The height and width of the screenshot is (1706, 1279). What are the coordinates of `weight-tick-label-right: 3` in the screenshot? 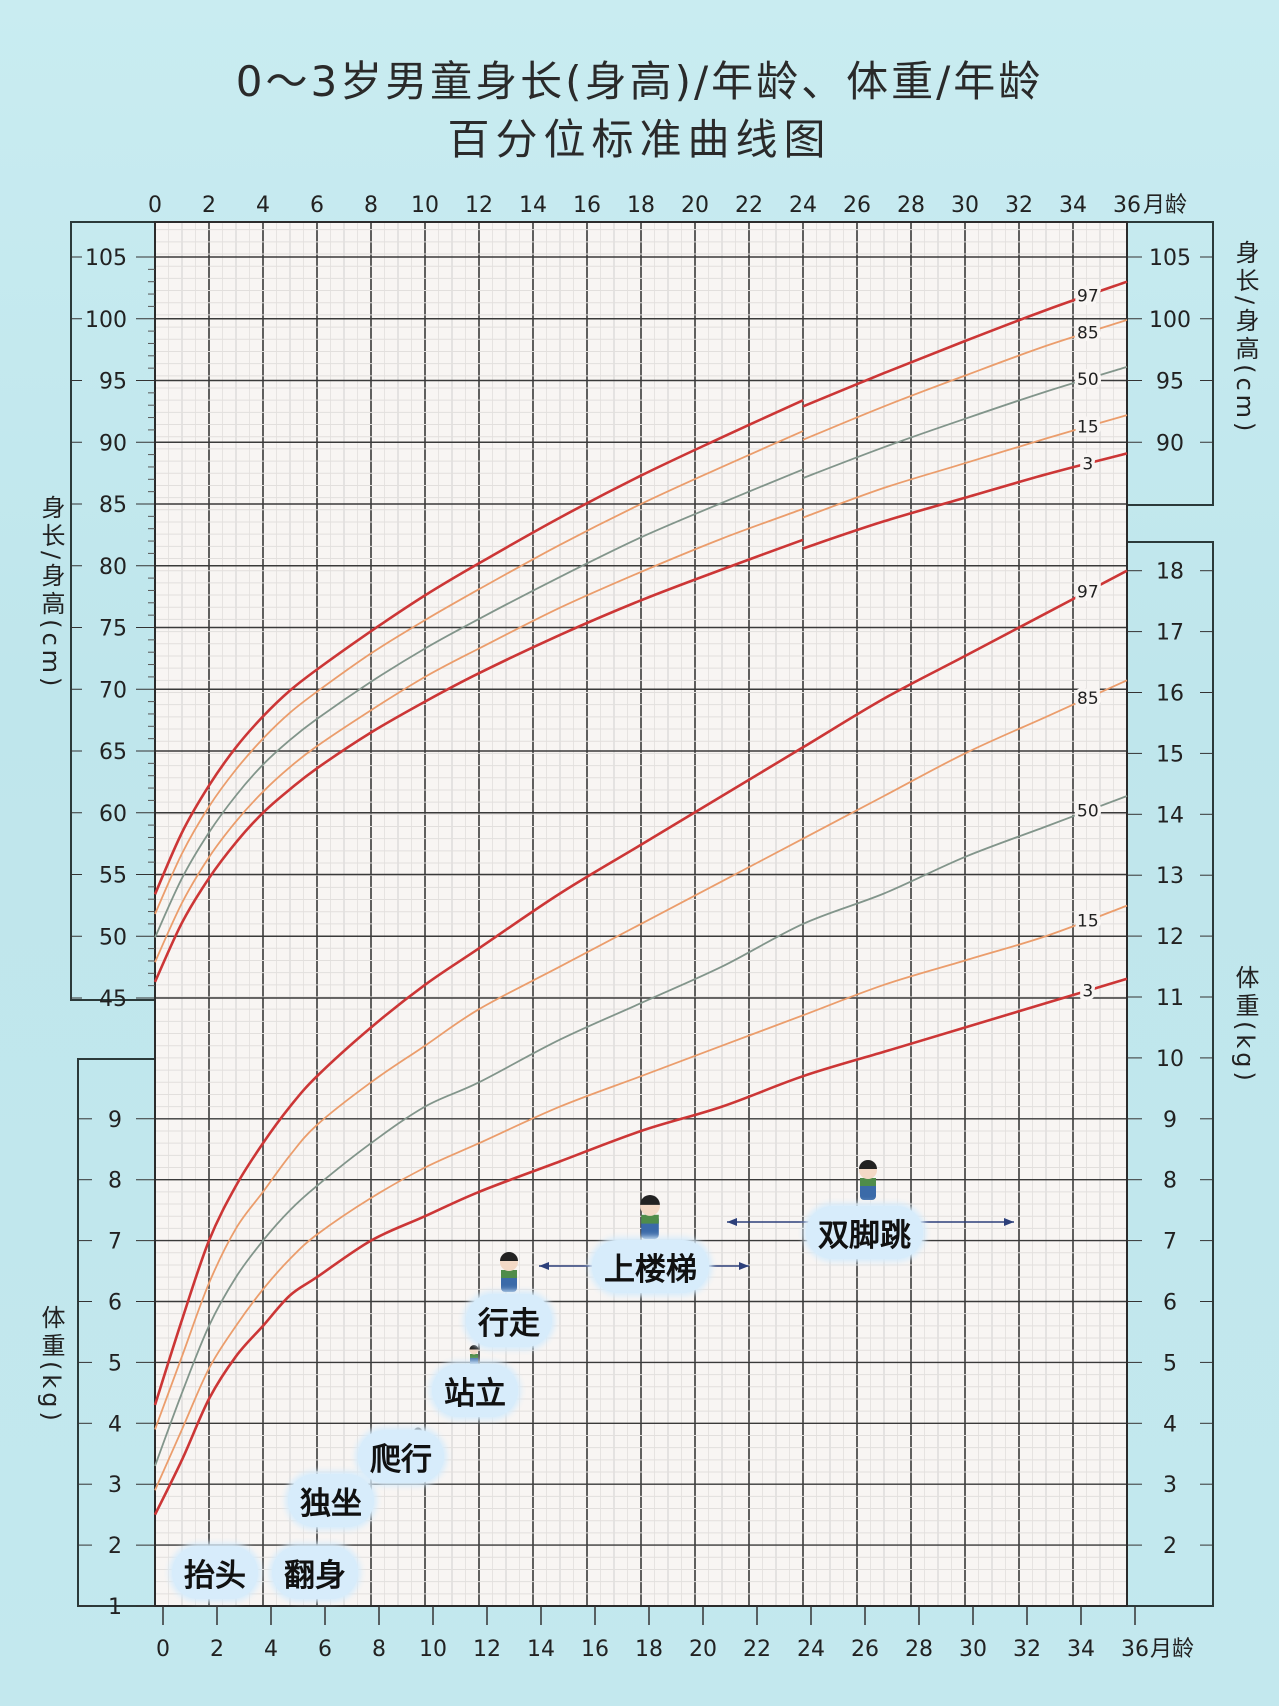 It's located at (1170, 1485).